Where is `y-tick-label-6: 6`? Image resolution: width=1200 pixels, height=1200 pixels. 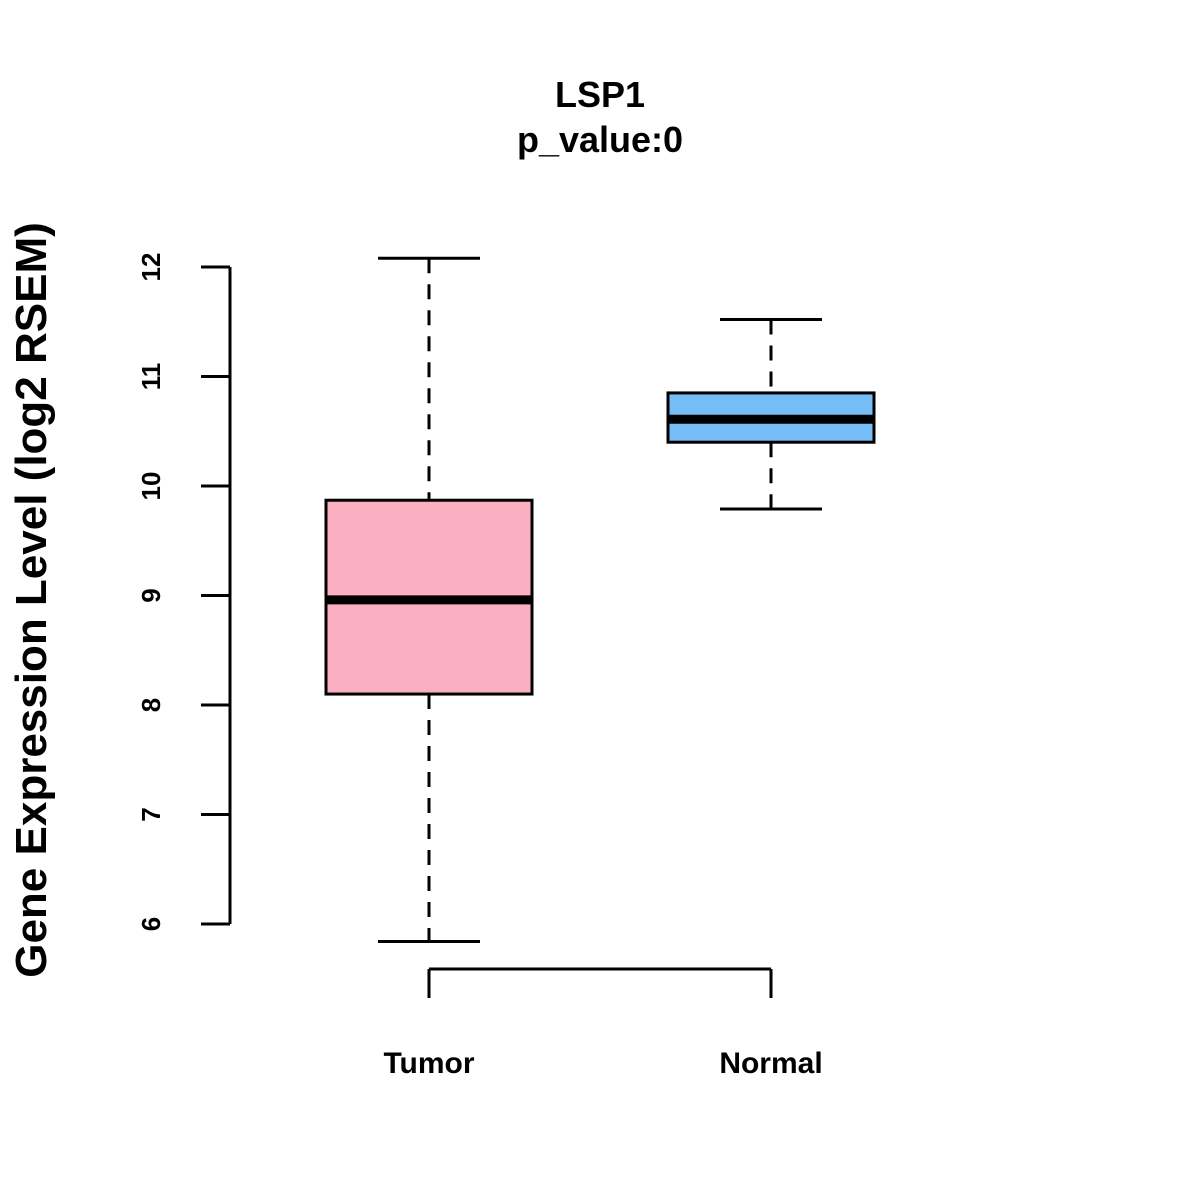
y-tick-label-6: 6 is located at coordinates (151, 924).